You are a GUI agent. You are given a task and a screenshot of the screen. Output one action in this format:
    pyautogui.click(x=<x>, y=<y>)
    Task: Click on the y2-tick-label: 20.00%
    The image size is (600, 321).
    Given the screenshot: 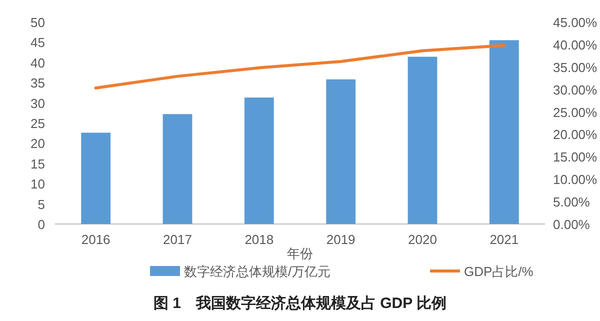 What is the action you would take?
    pyautogui.click(x=575, y=134)
    